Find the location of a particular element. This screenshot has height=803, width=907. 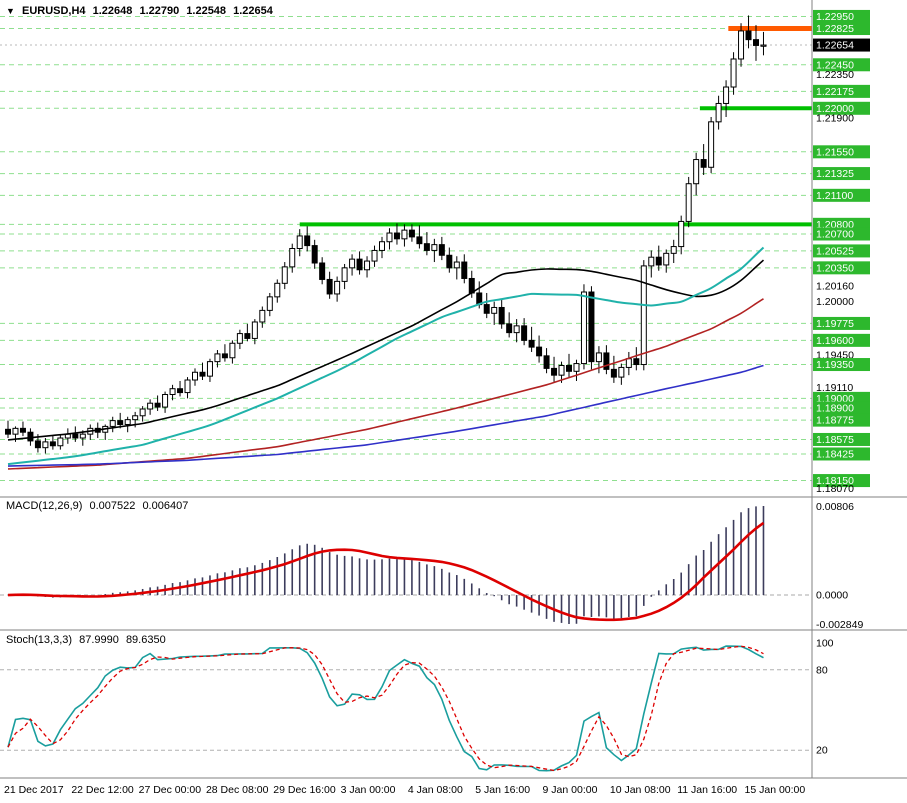

svg-text: 1.18775 is located at coordinates (835, 421).